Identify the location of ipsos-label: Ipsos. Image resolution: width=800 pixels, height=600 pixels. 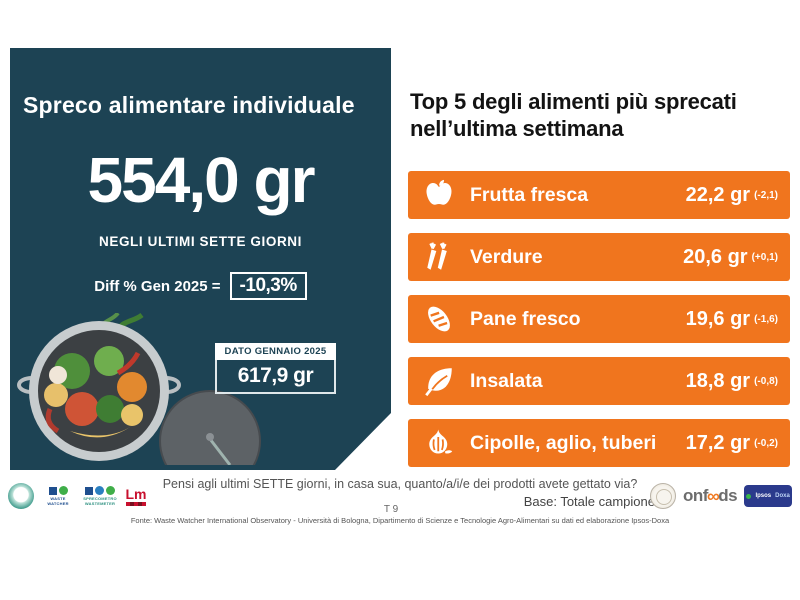
(763, 496).